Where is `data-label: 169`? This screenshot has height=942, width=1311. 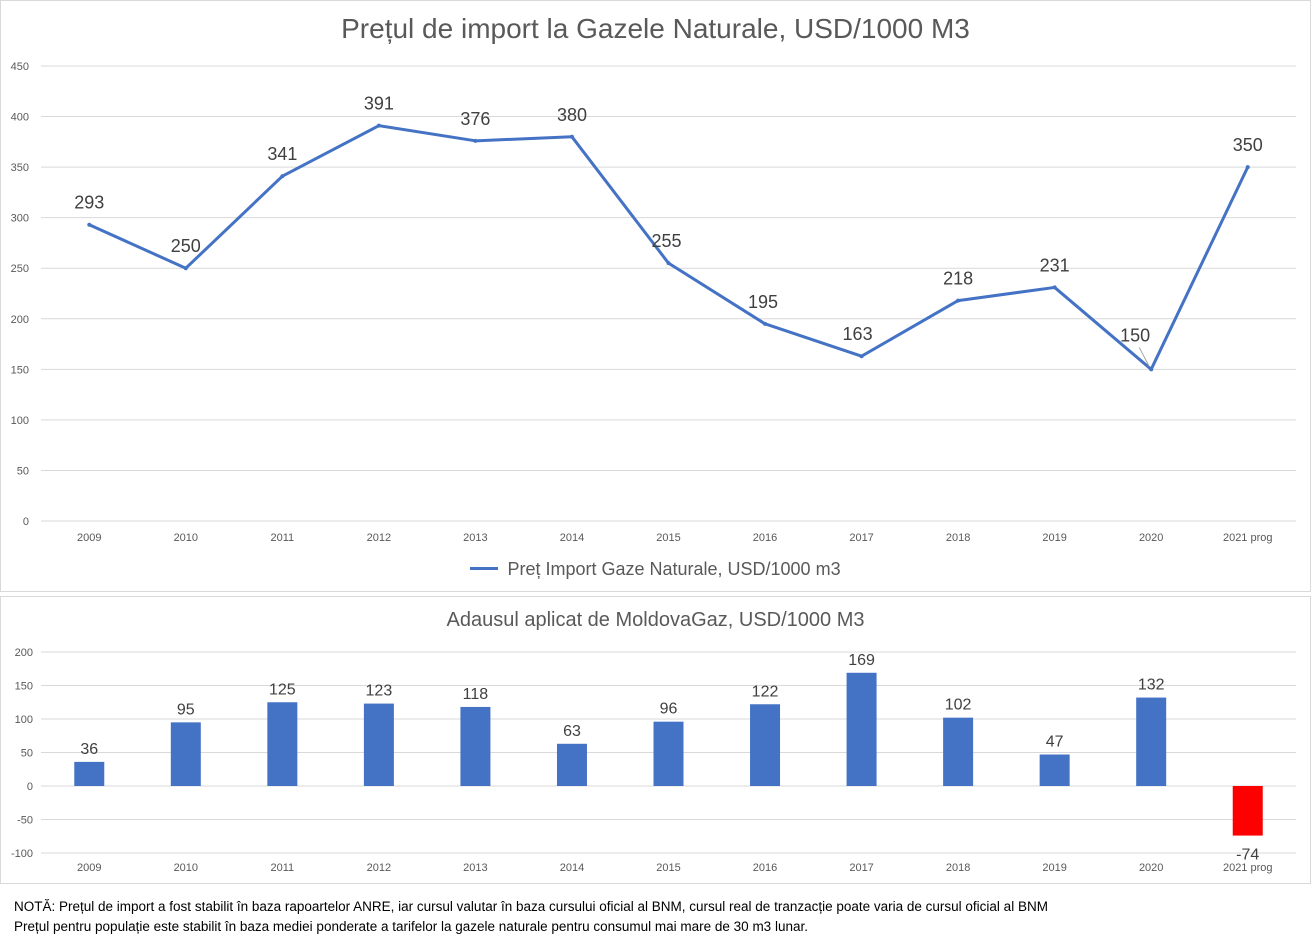 data-label: 169 is located at coordinates (861, 660).